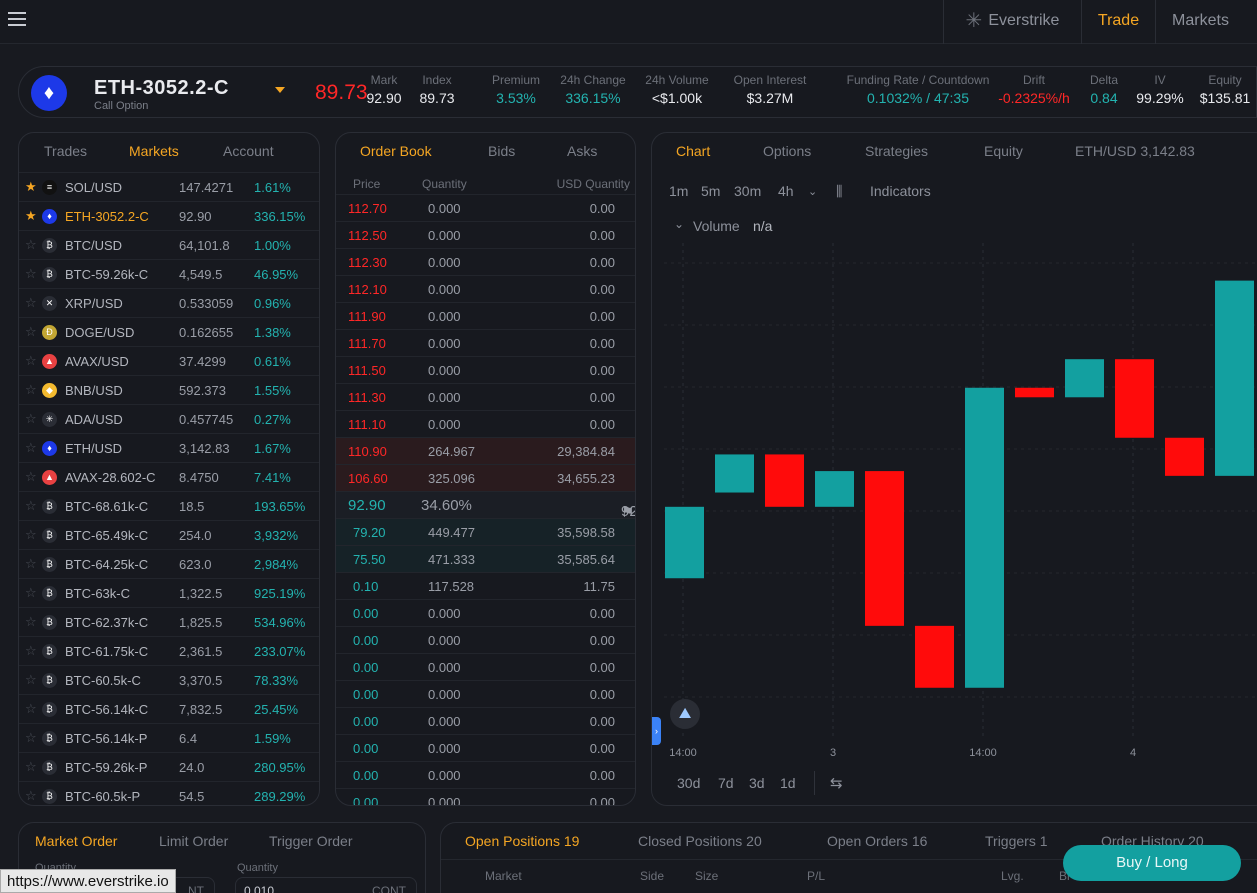 The width and height of the screenshot is (1257, 893). What do you see at coordinates (787, 151) in the screenshot?
I see `tab-options: Options` at bounding box center [787, 151].